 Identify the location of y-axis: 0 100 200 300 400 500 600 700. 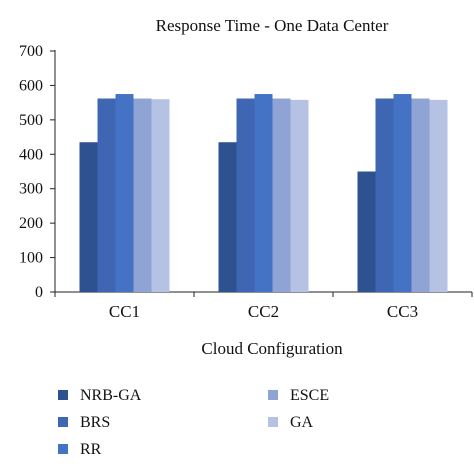
(37, 172).